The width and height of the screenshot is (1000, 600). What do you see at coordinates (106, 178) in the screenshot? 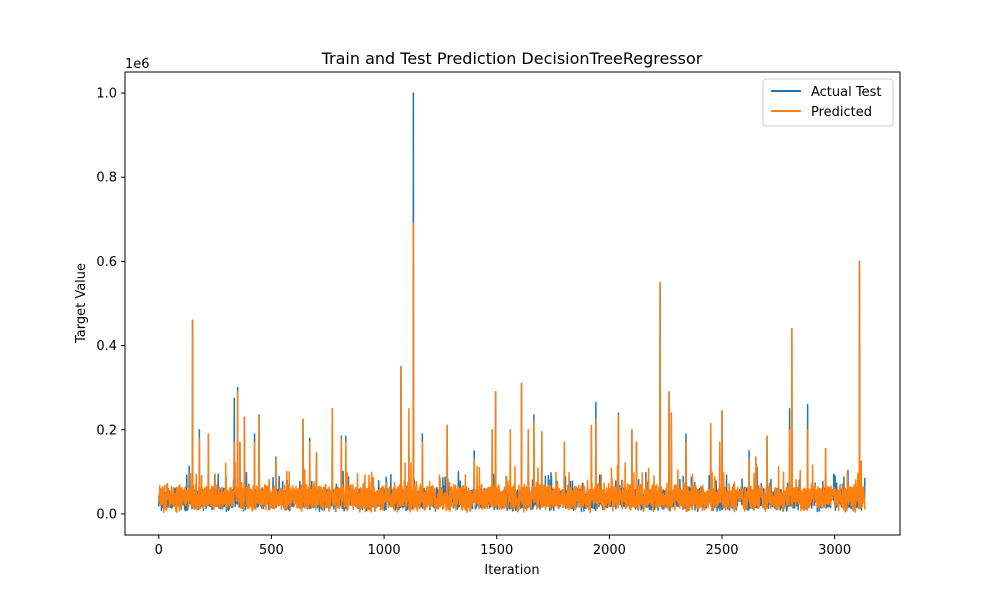
I see `y-tick-label: 0.8` at bounding box center [106, 178].